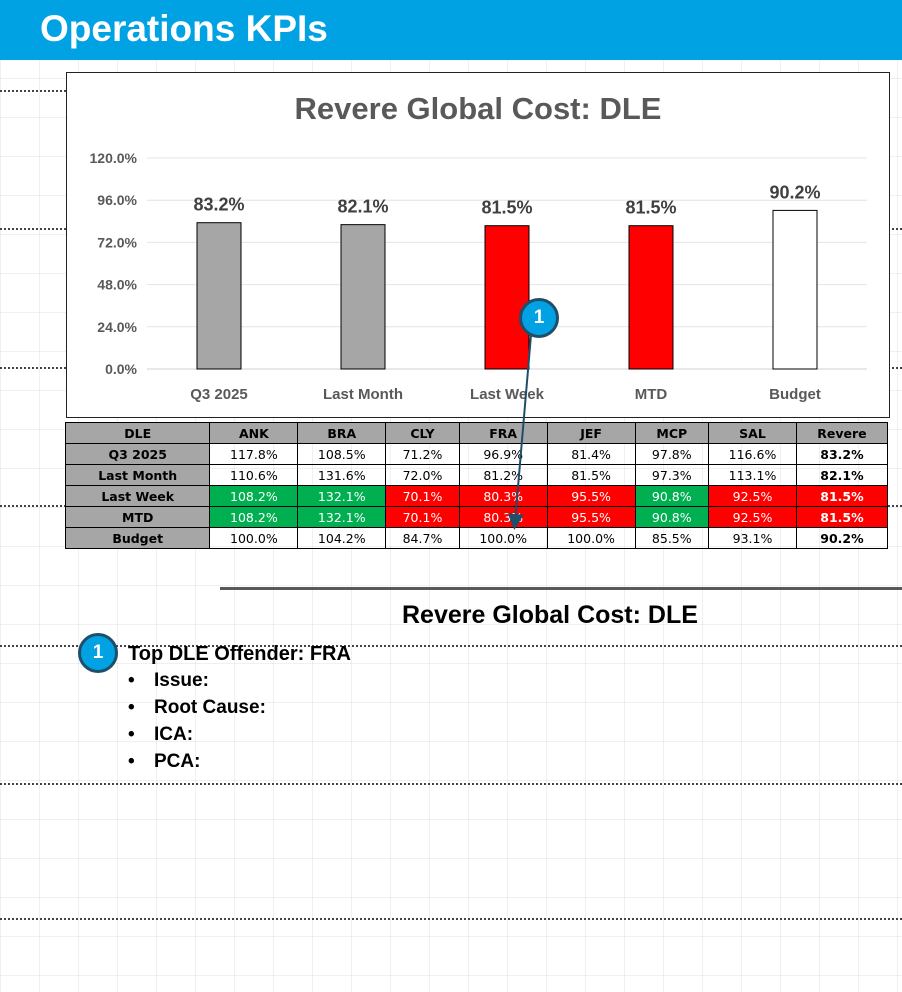 This screenshot has width=902, height=992. I want to click on row-label: Budget, so click(137, 538).